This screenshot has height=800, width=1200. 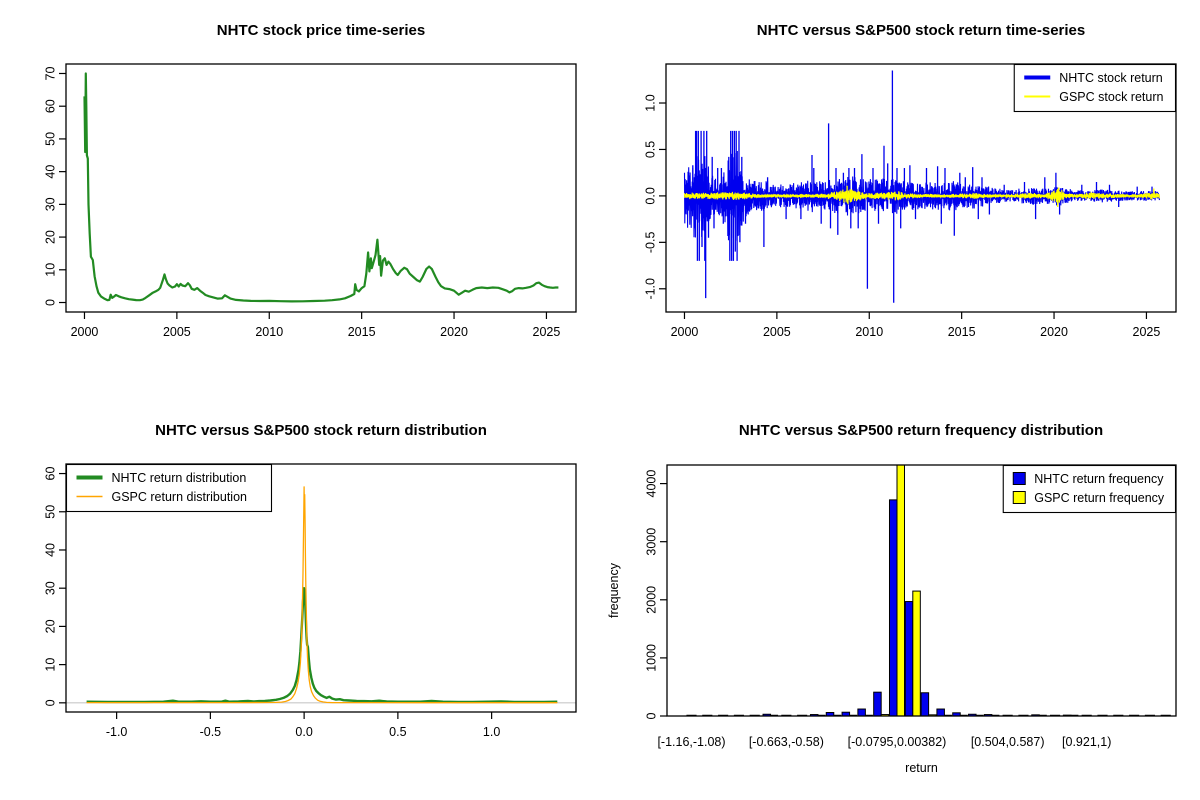 What do you see at coordinates (650, 289) in the screenshot?
I see `y-tick-label: -1.0` at bounding box center [650, 289].